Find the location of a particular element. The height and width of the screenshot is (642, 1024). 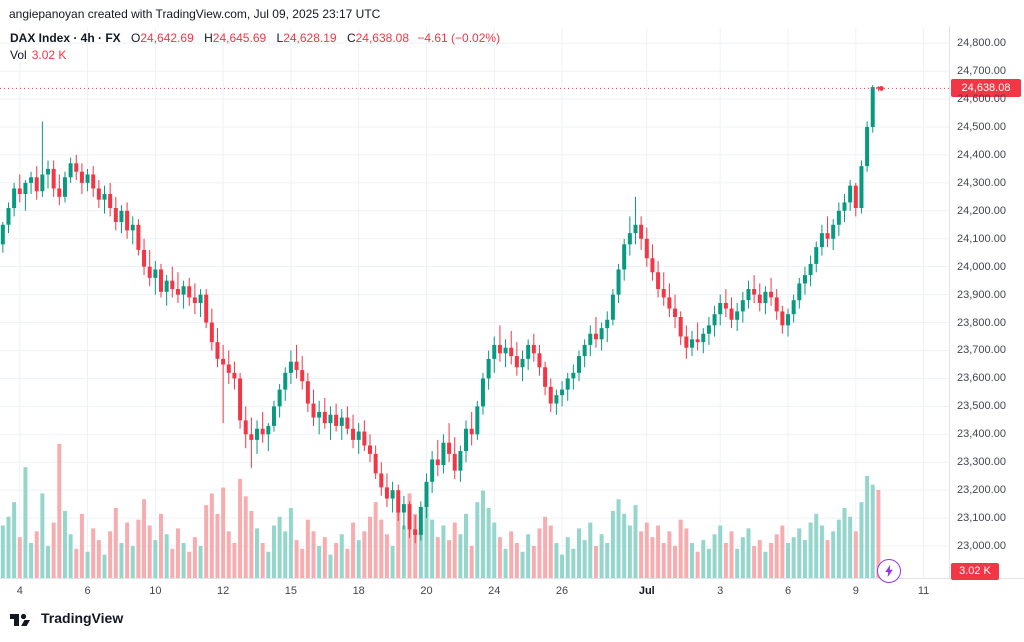

brand-name: TradingView is located at coordinates (82, 618).